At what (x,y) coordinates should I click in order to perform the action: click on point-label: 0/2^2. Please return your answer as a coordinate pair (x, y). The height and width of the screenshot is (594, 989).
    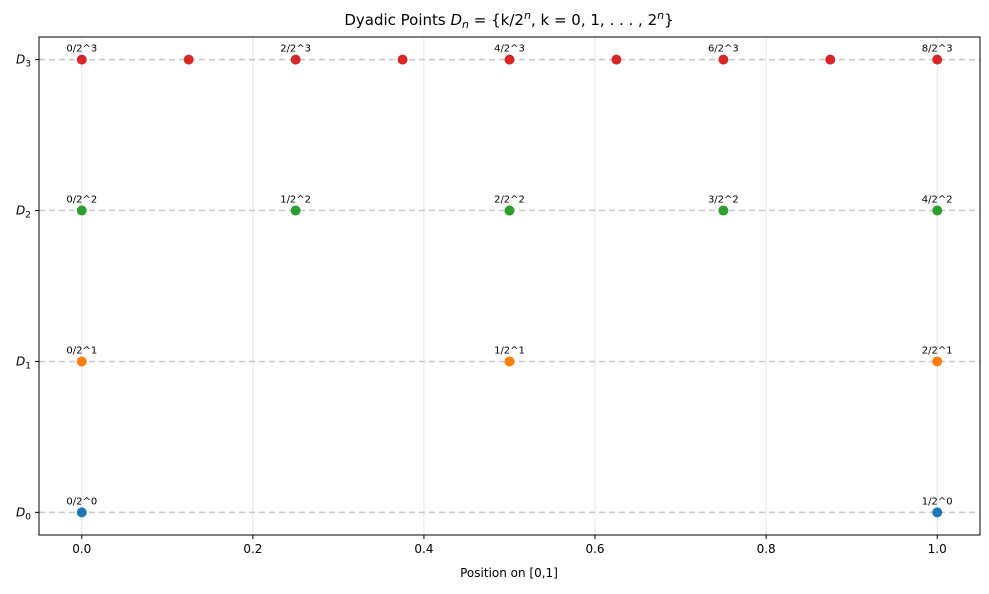
    Looking at the image, I should click on (81, 200).